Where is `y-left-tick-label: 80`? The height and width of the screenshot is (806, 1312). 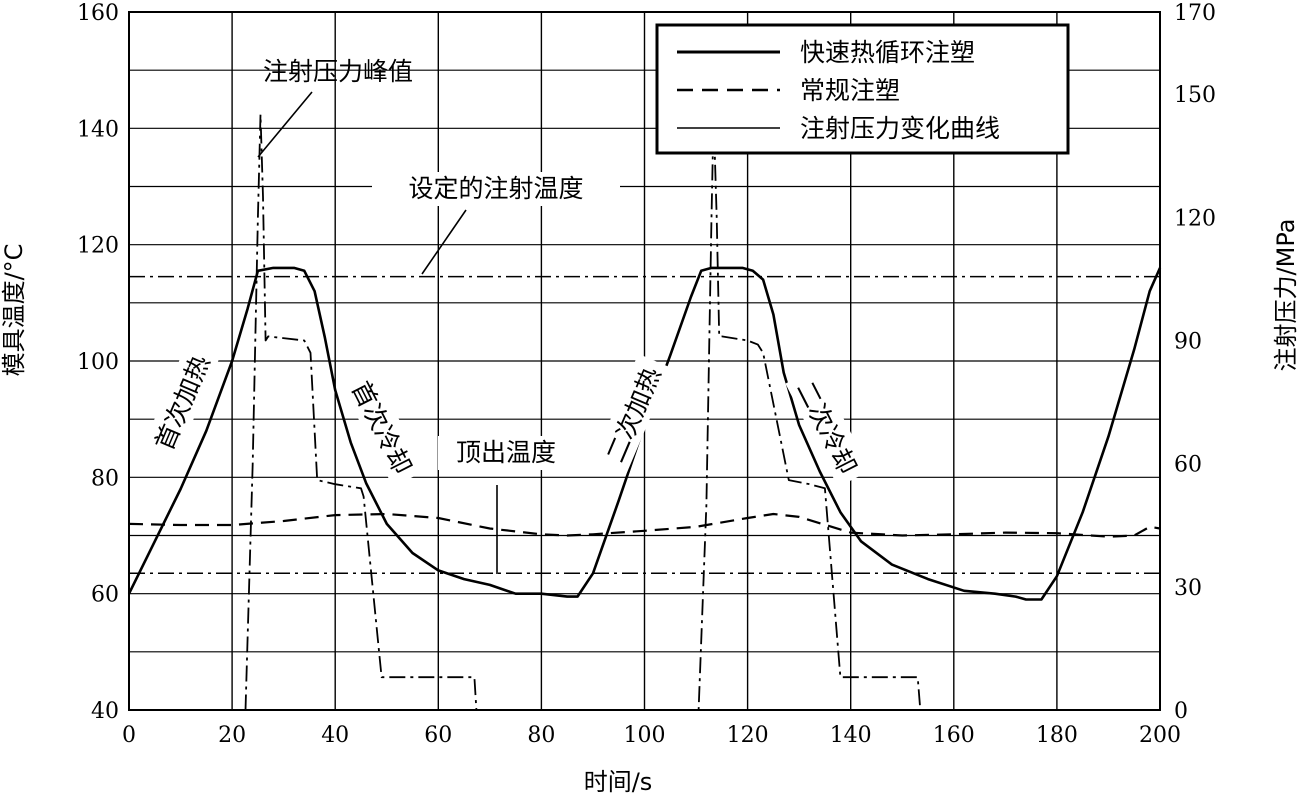
y-left-tick-label: 80 is located at coordinates (105, 478).